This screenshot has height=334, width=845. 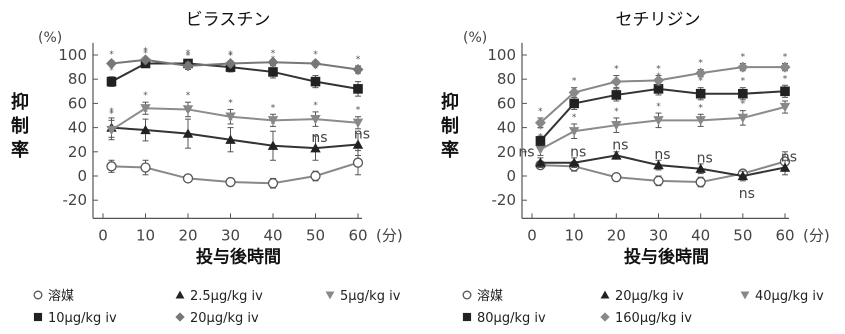 What do you see at coordinates (228, 20) in the screenshot?
I see `chart-title: ビラスチン` at bounding box center [228, 20].